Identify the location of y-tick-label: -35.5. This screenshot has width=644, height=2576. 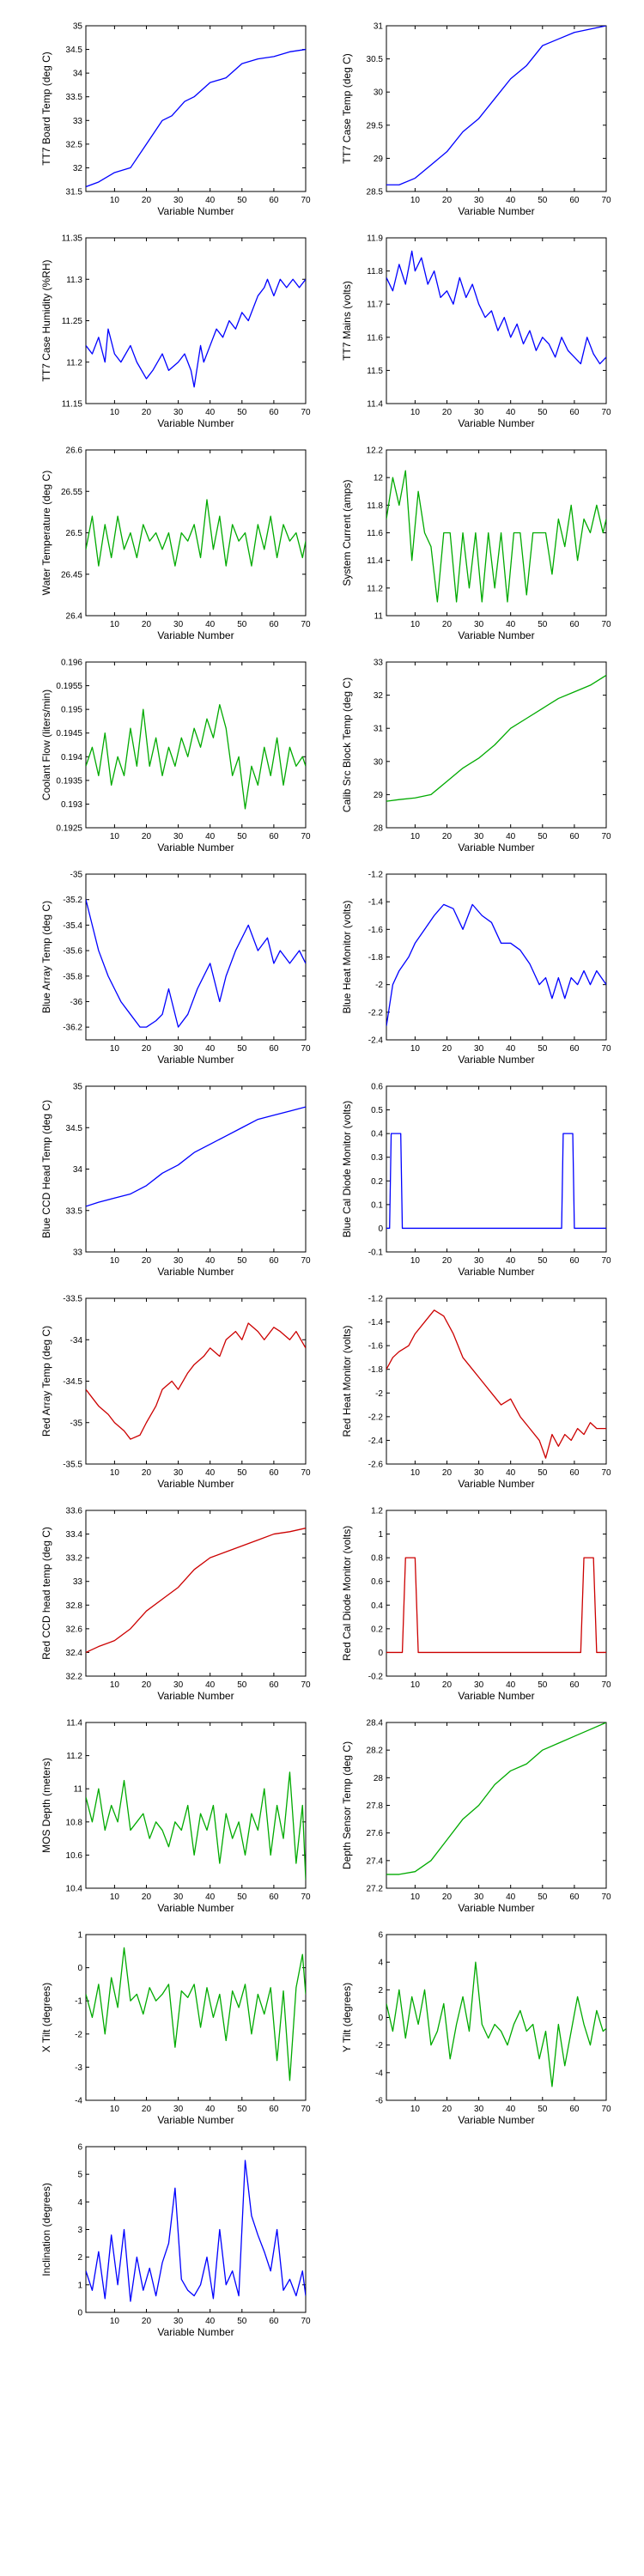
(72, 1466).